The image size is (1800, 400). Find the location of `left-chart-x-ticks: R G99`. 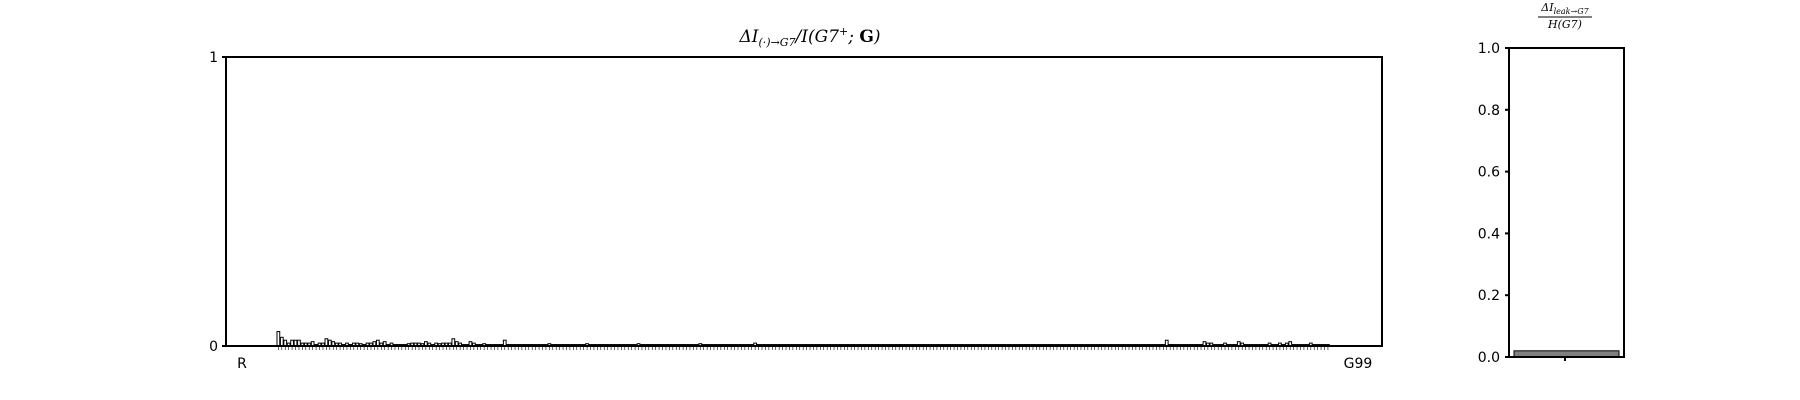

left-chart-x-ticks: R G99 is located at coordinates (804, 359).